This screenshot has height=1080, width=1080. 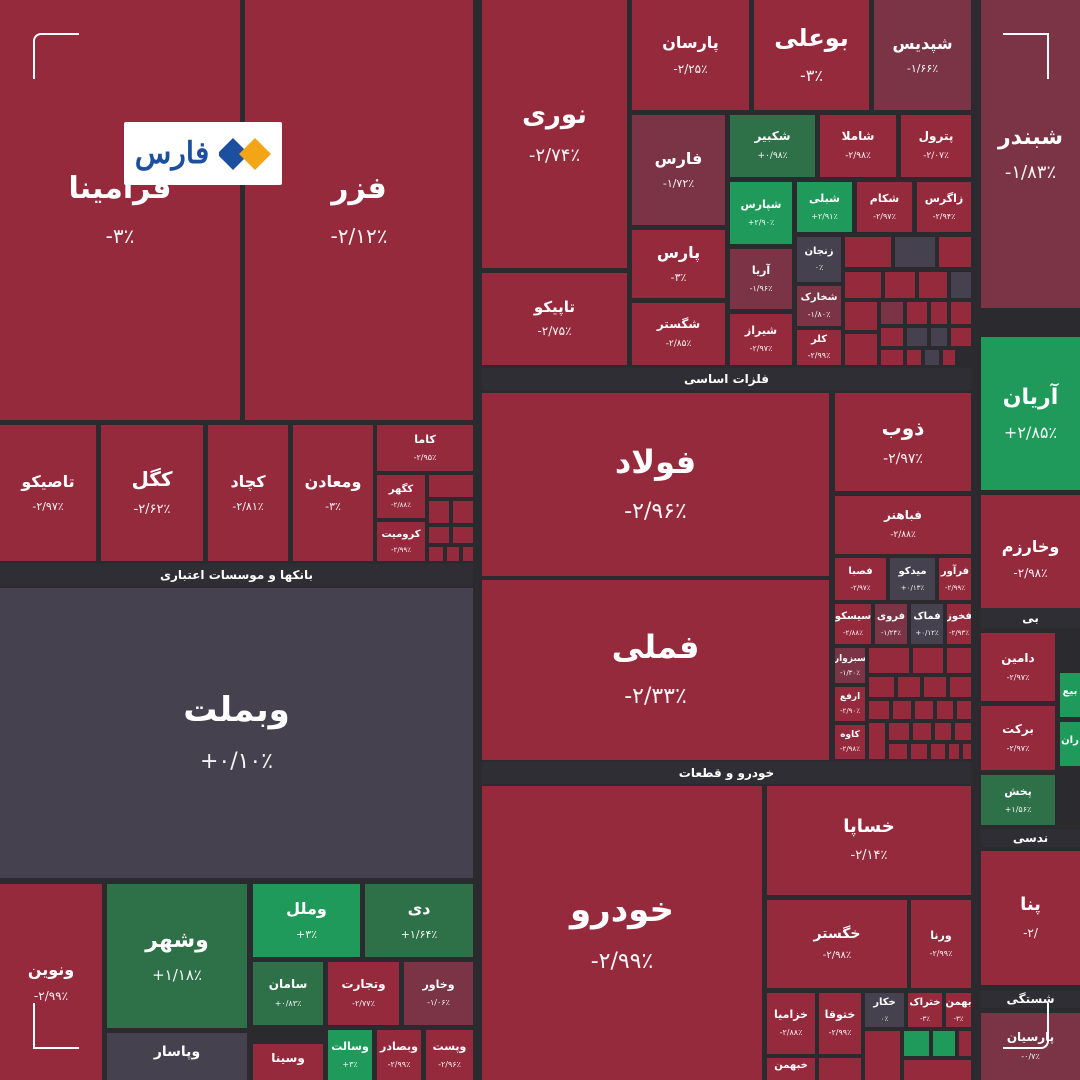 What do you see at coordinates (1030, 1046) in the screenshot?
I see `treemap-cell-parsian: پارسیان -۰/۷٪` at bounding box center [1030, 1046].